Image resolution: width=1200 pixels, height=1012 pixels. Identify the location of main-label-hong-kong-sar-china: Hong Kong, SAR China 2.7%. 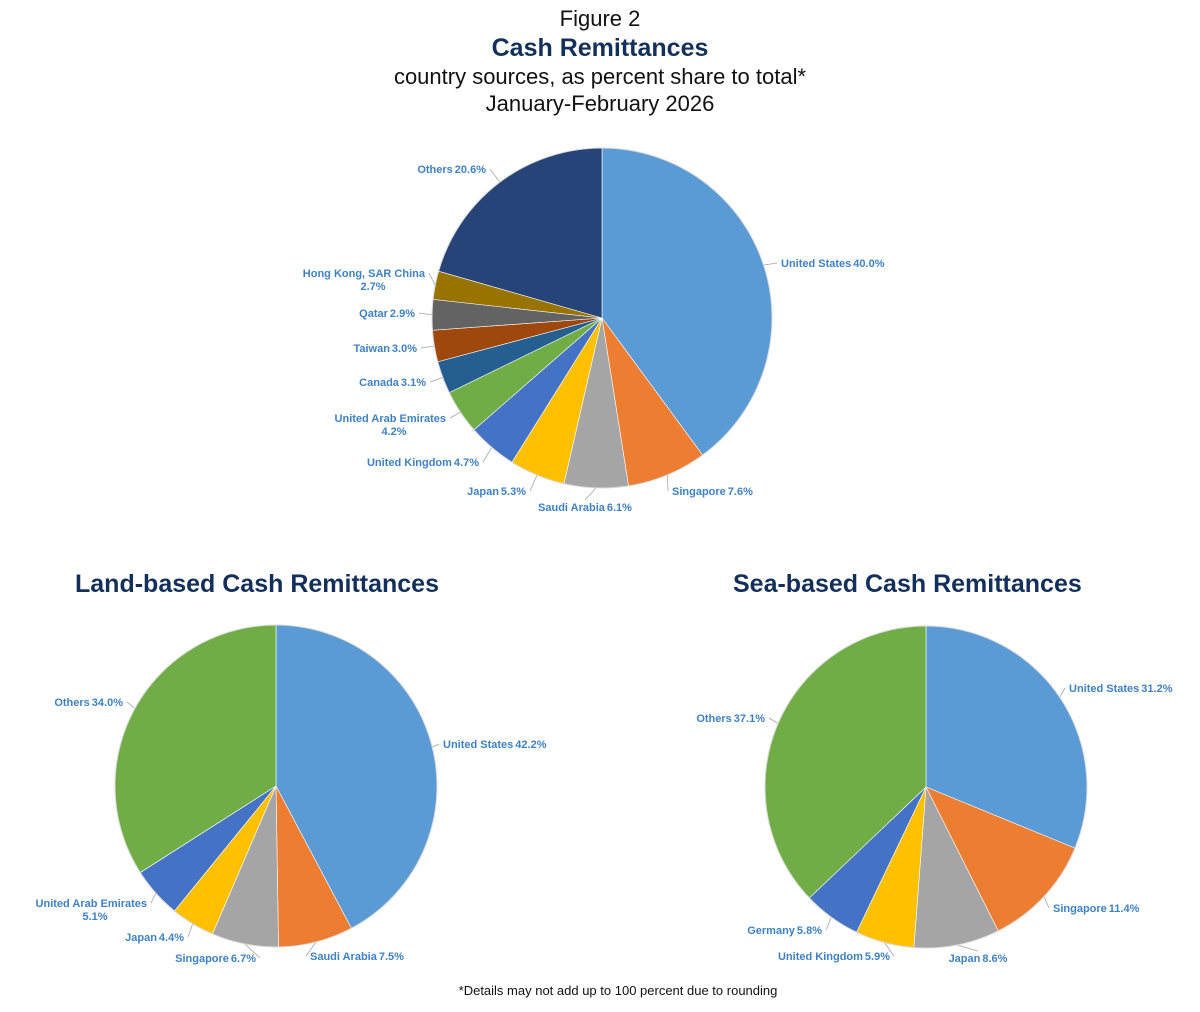
(364, 280).